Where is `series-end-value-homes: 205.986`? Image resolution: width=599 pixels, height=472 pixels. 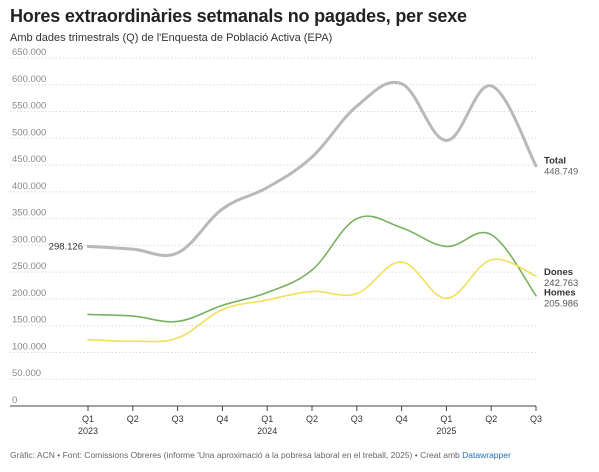 series-end-value-homes: 205.986 is located at coordinates (561, 304).